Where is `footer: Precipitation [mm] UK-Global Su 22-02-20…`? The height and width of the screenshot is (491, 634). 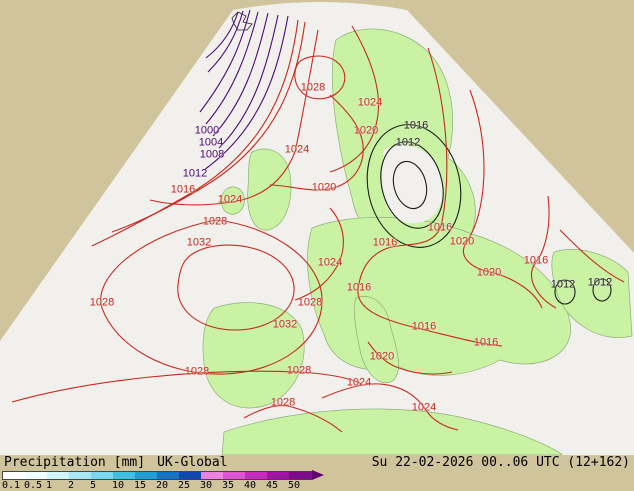 footer: Precipitation [mm] UK-Global Su 22-02-20… is located at coordinates (317, 473).